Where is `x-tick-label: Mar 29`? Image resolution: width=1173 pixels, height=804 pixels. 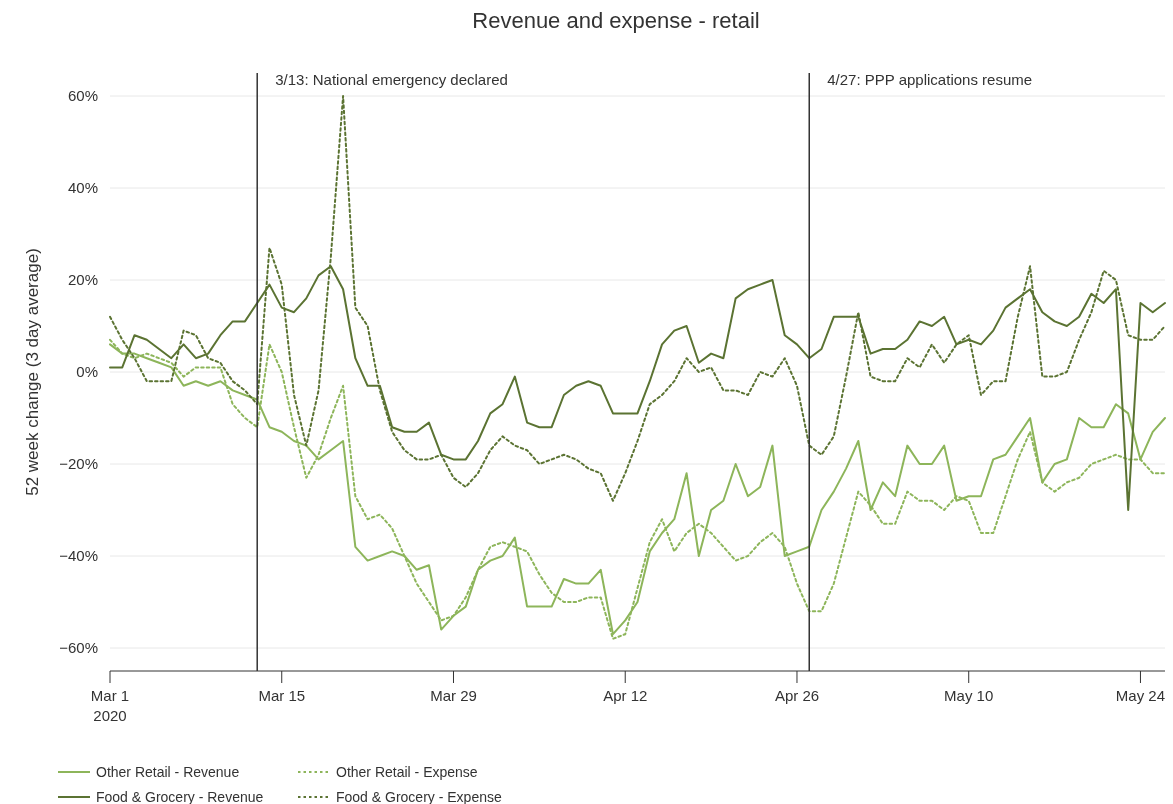
x-tick-label: Mar 29 is located at coordinates (453, 695).